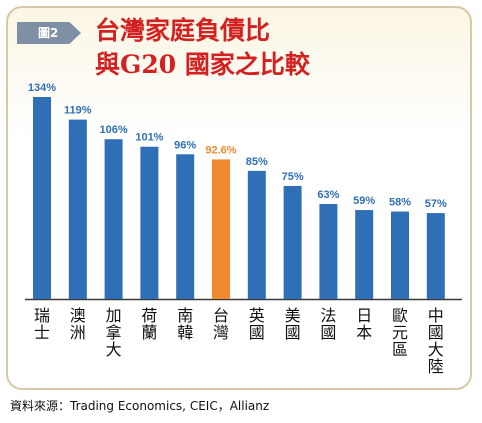  What do you see at coordinates (140, 406) in the screenshot?
I see `source-note: 資料來源：Trading Economics, CEIC，Allianz` at bounding box center [140, 406].